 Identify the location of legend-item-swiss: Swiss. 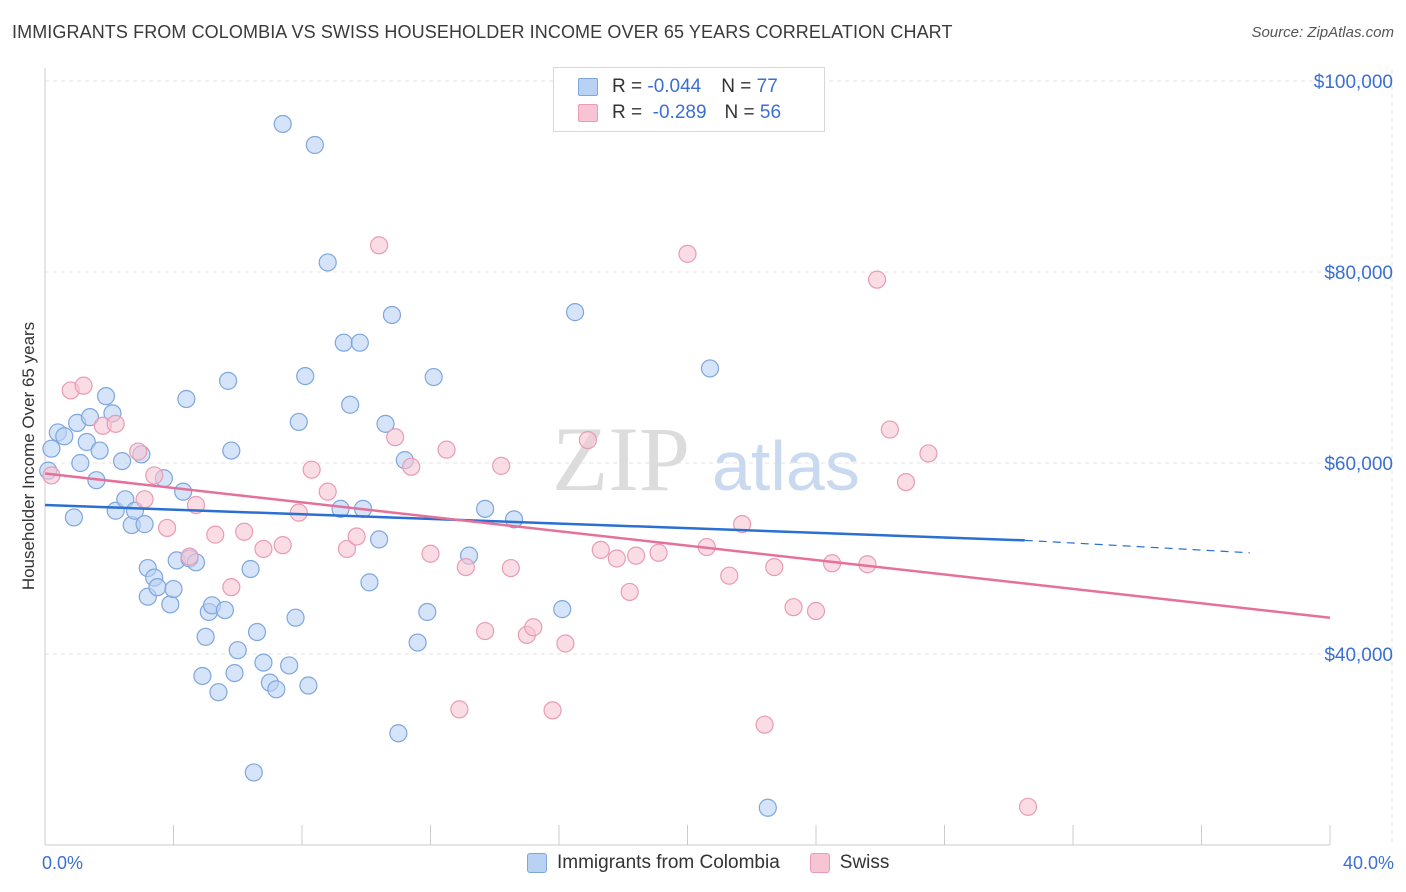
(849, 863).